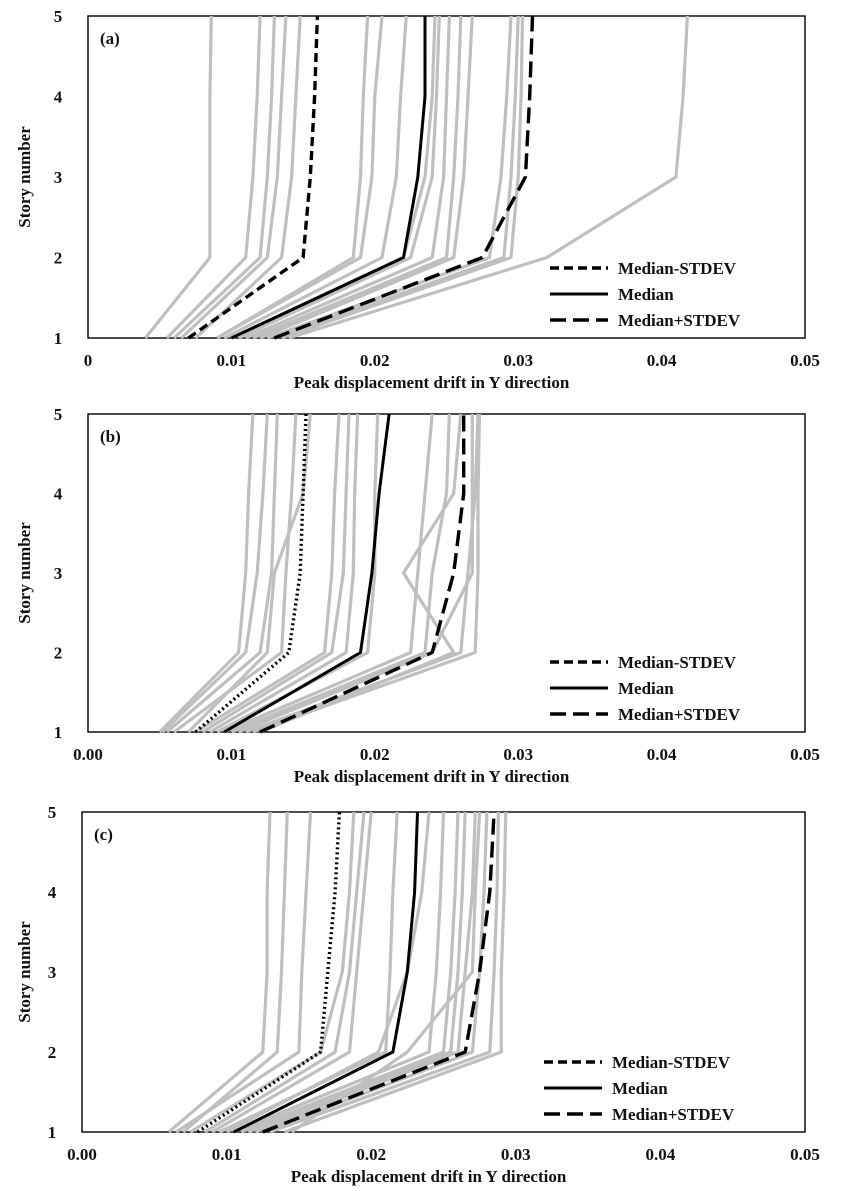 Image resolution: width=841 pixels, height=1192 pixels. What do you see at coordinates (110, 436) in the screenshot?
I see `panel-label: (b)` at bounding box center [110, 436].